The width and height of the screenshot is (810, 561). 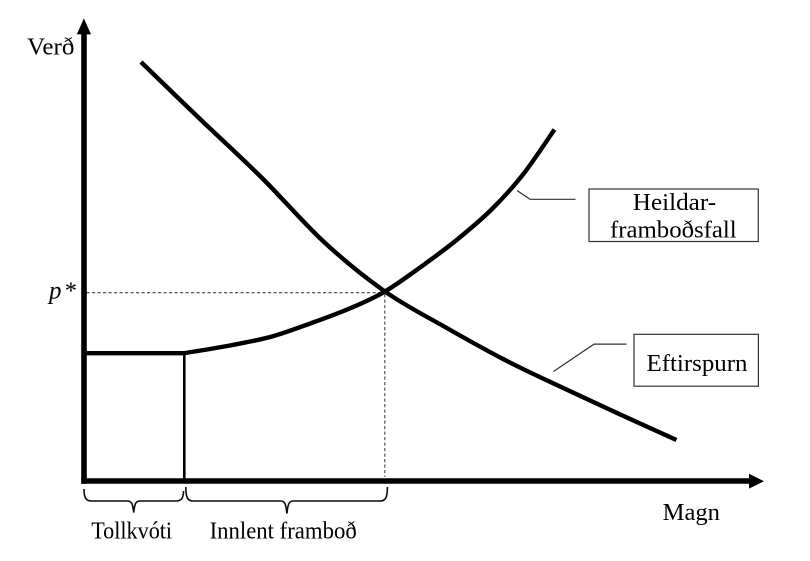 What do you see at coordinates (691, 512) in the screenshot?
I see `svg-text: Magn` at bounding box center [691, 512].